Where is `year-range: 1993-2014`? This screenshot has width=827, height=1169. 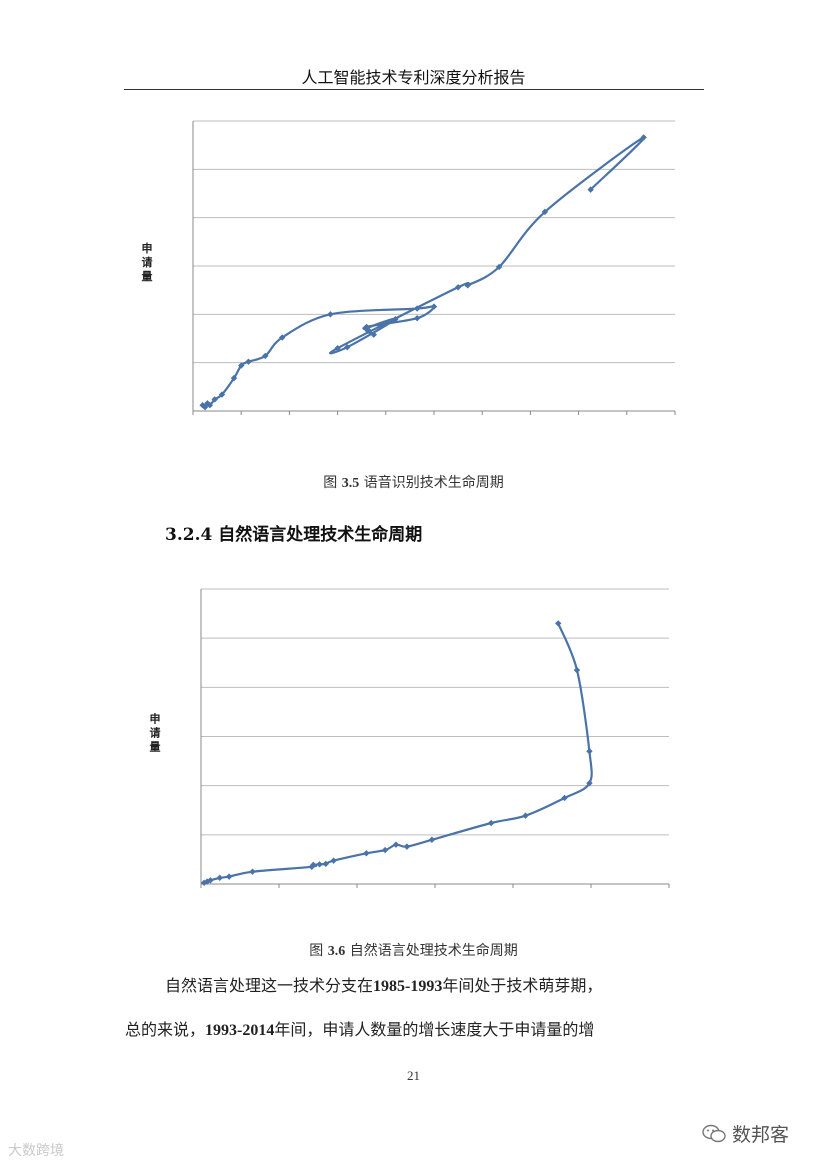
year-range: 1993-2014 is located at coordinates (240, 1030).